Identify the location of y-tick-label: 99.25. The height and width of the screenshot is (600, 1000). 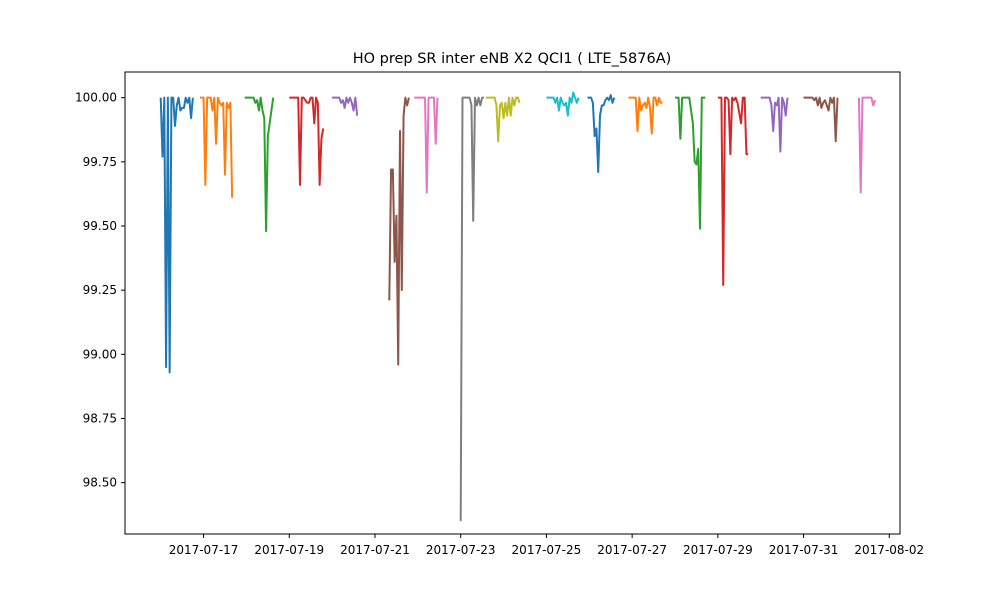
(100, 290).